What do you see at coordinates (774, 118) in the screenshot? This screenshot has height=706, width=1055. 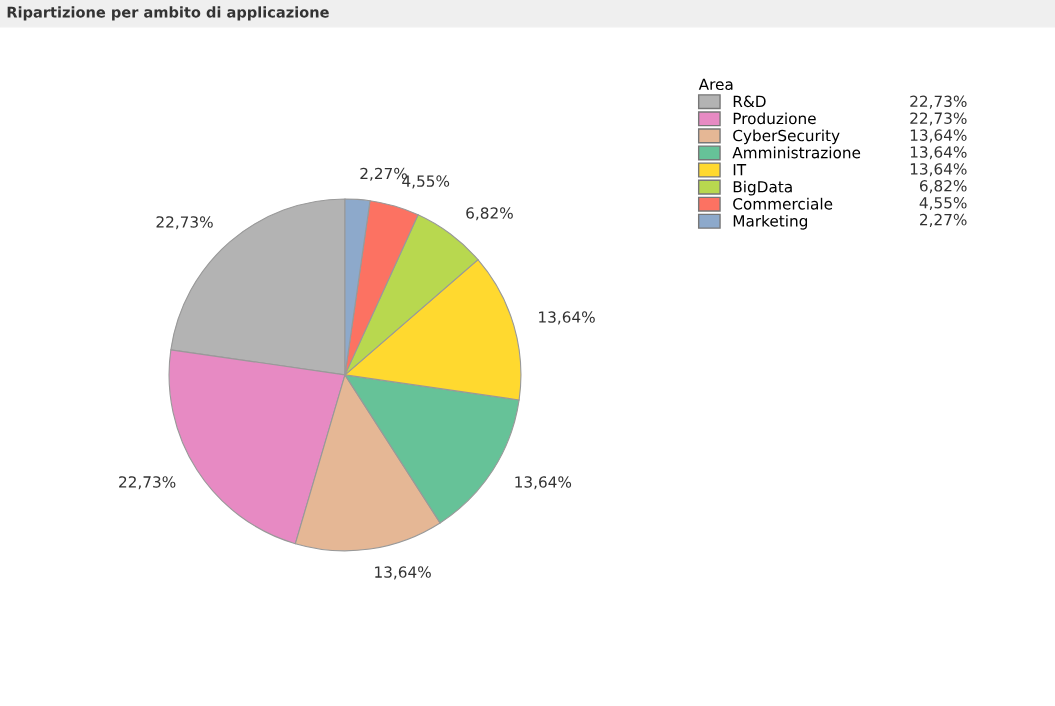 I see `legend-label: Produzione` at bounding box center [774, 118].